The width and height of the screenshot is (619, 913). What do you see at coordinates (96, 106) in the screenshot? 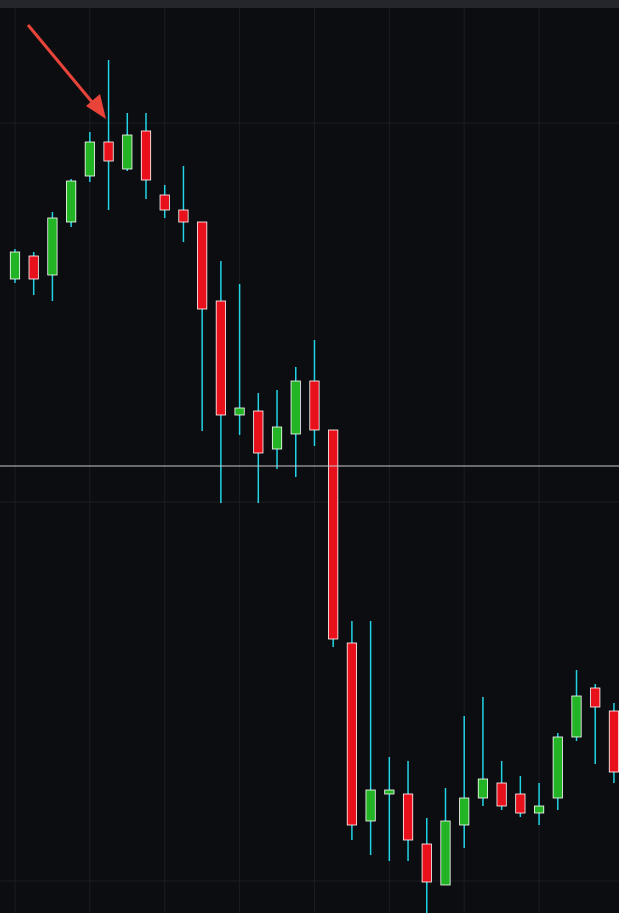
I see `arrow-head` at bounding box center [96, 106].